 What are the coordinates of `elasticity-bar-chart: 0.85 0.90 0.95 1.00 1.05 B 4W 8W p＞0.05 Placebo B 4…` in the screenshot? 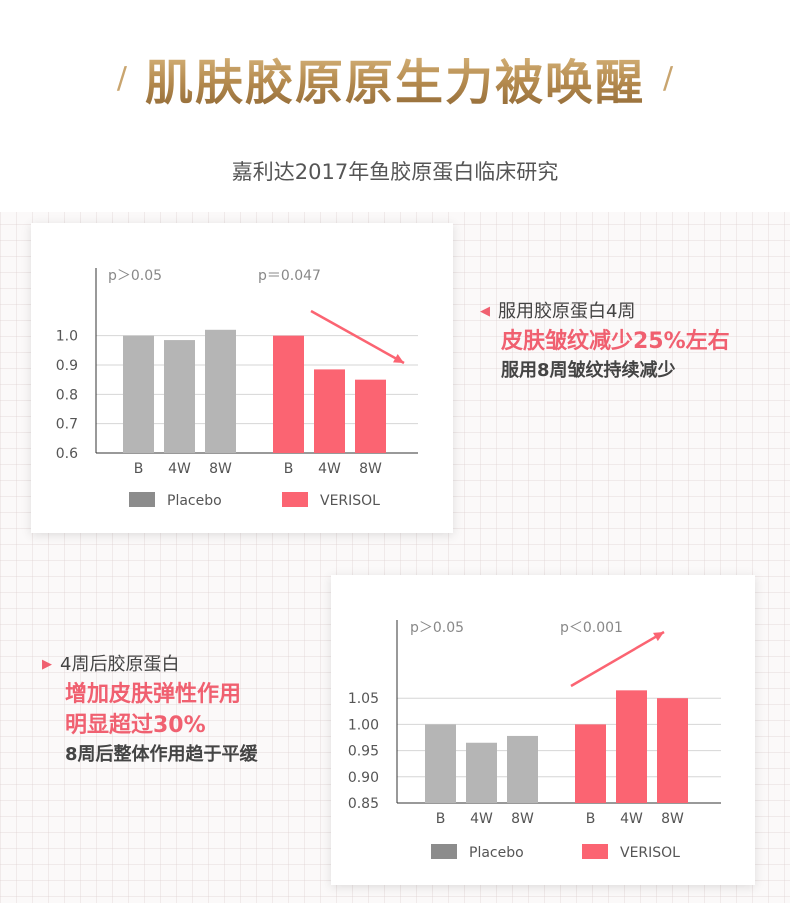 It's located at (534, 740).